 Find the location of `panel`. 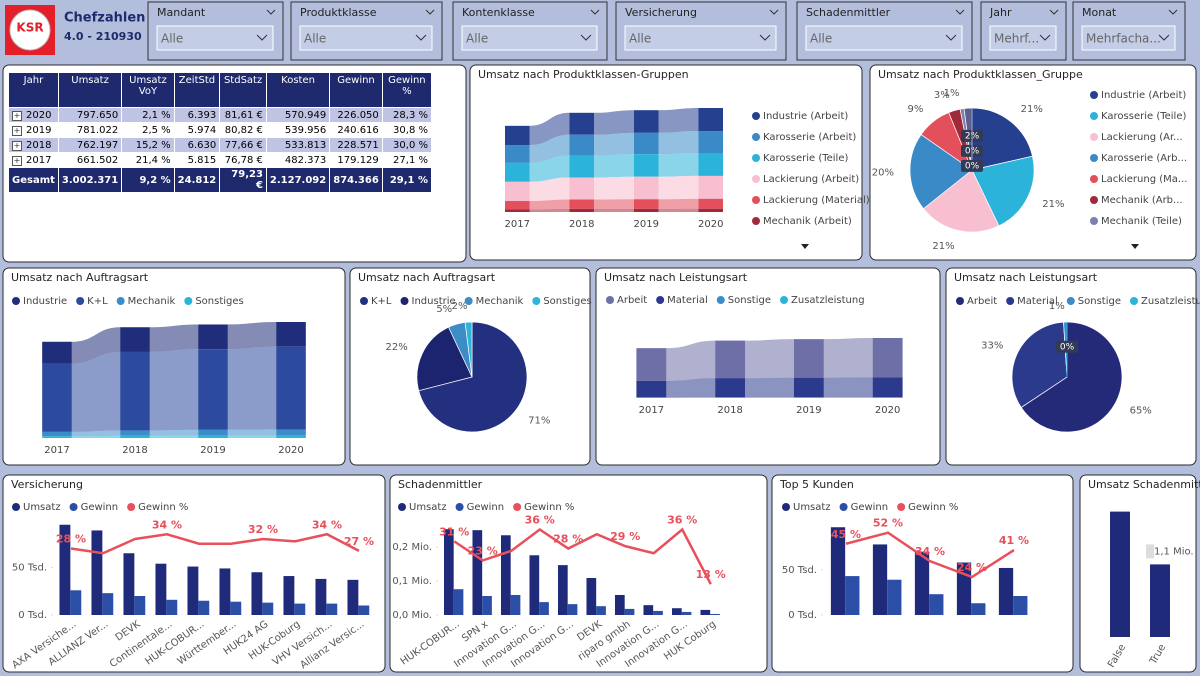

panel is located at coordinates (1138, 573).